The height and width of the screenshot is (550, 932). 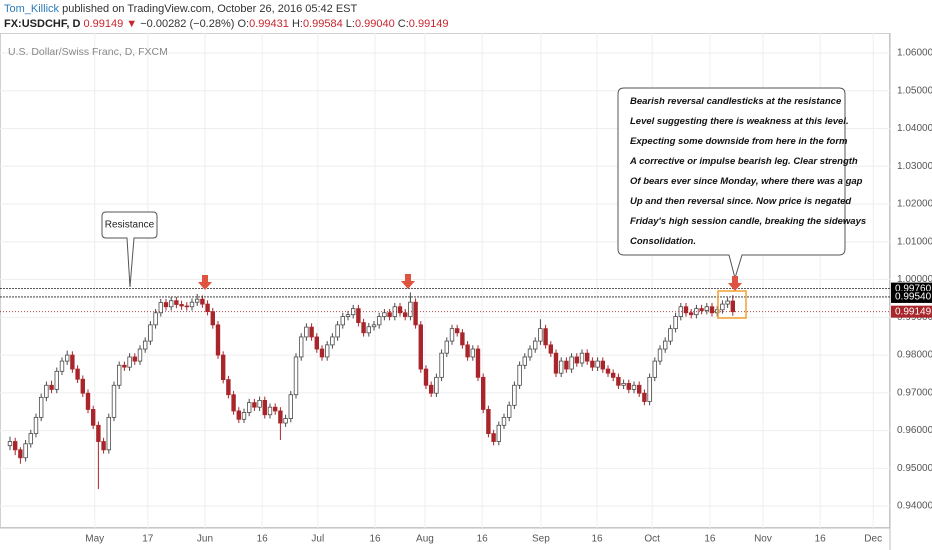 I want to click on y-tick-label: 0.97000, so click(x=914, y=392).